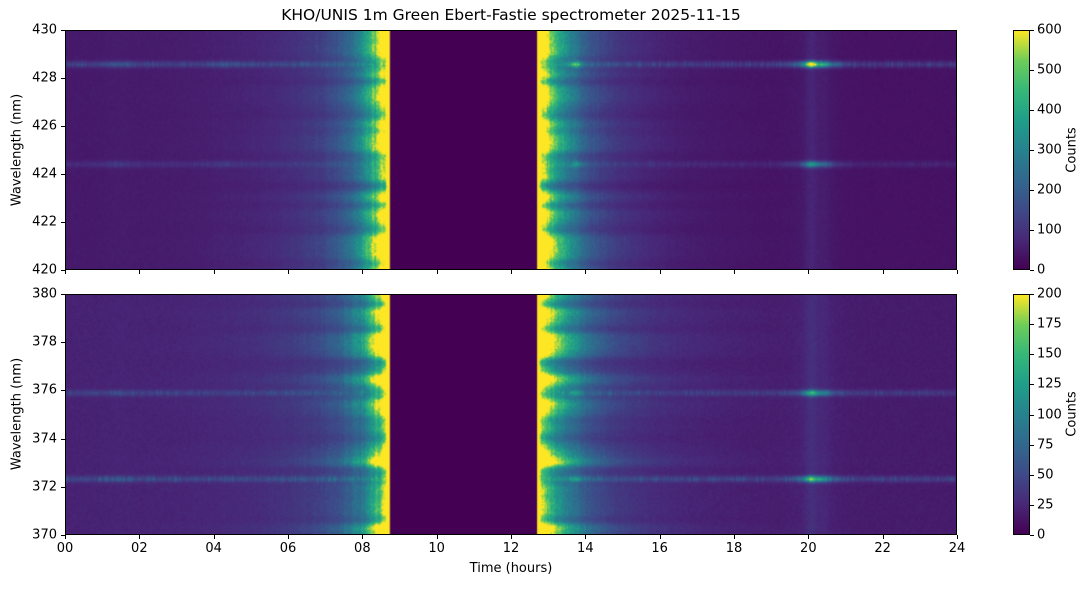 The height and width of the screenshot is (590, 1090). I want to click on colorbar-tick-label: 150, so click(1049, 354).